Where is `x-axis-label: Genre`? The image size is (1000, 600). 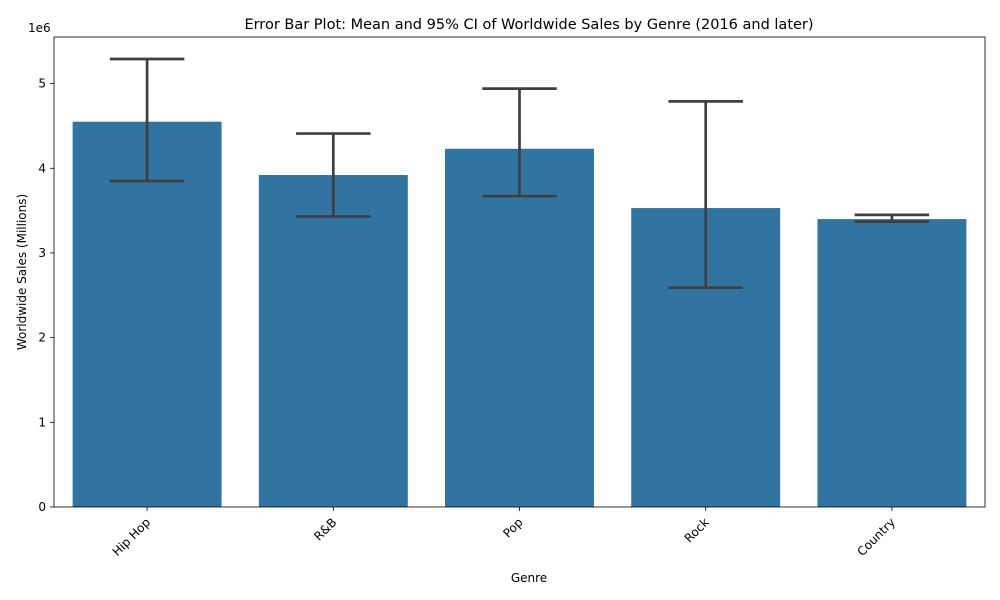
x-axis-label: Genre is located at coordinates (529, 578).